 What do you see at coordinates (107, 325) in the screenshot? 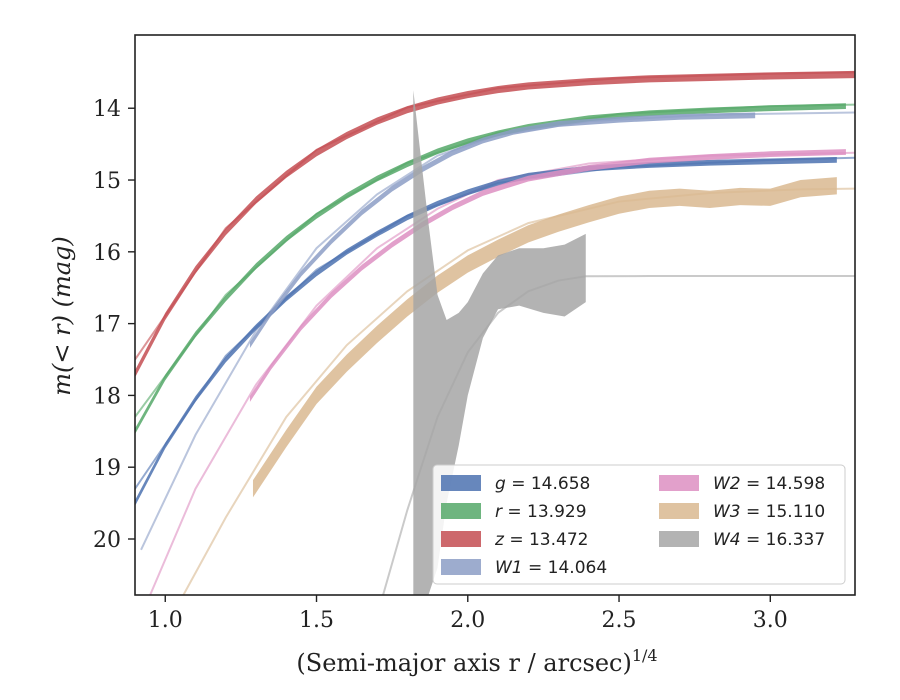
I see `y-tick-label: 17` at bounding box center [107, 325].